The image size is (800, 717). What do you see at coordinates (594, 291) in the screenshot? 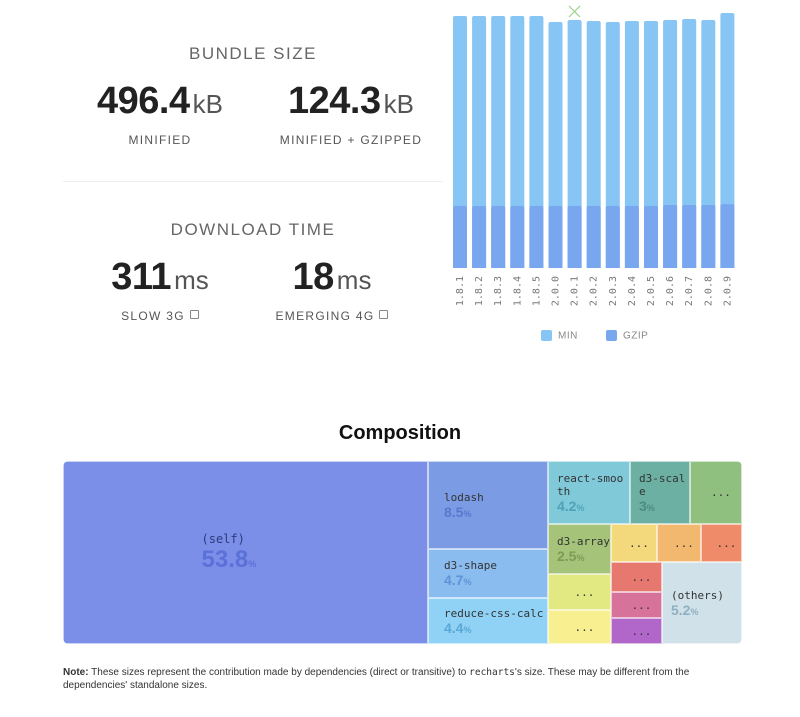
I see `x-tick-label: 2.0.2` at bounding box center [594, 291].